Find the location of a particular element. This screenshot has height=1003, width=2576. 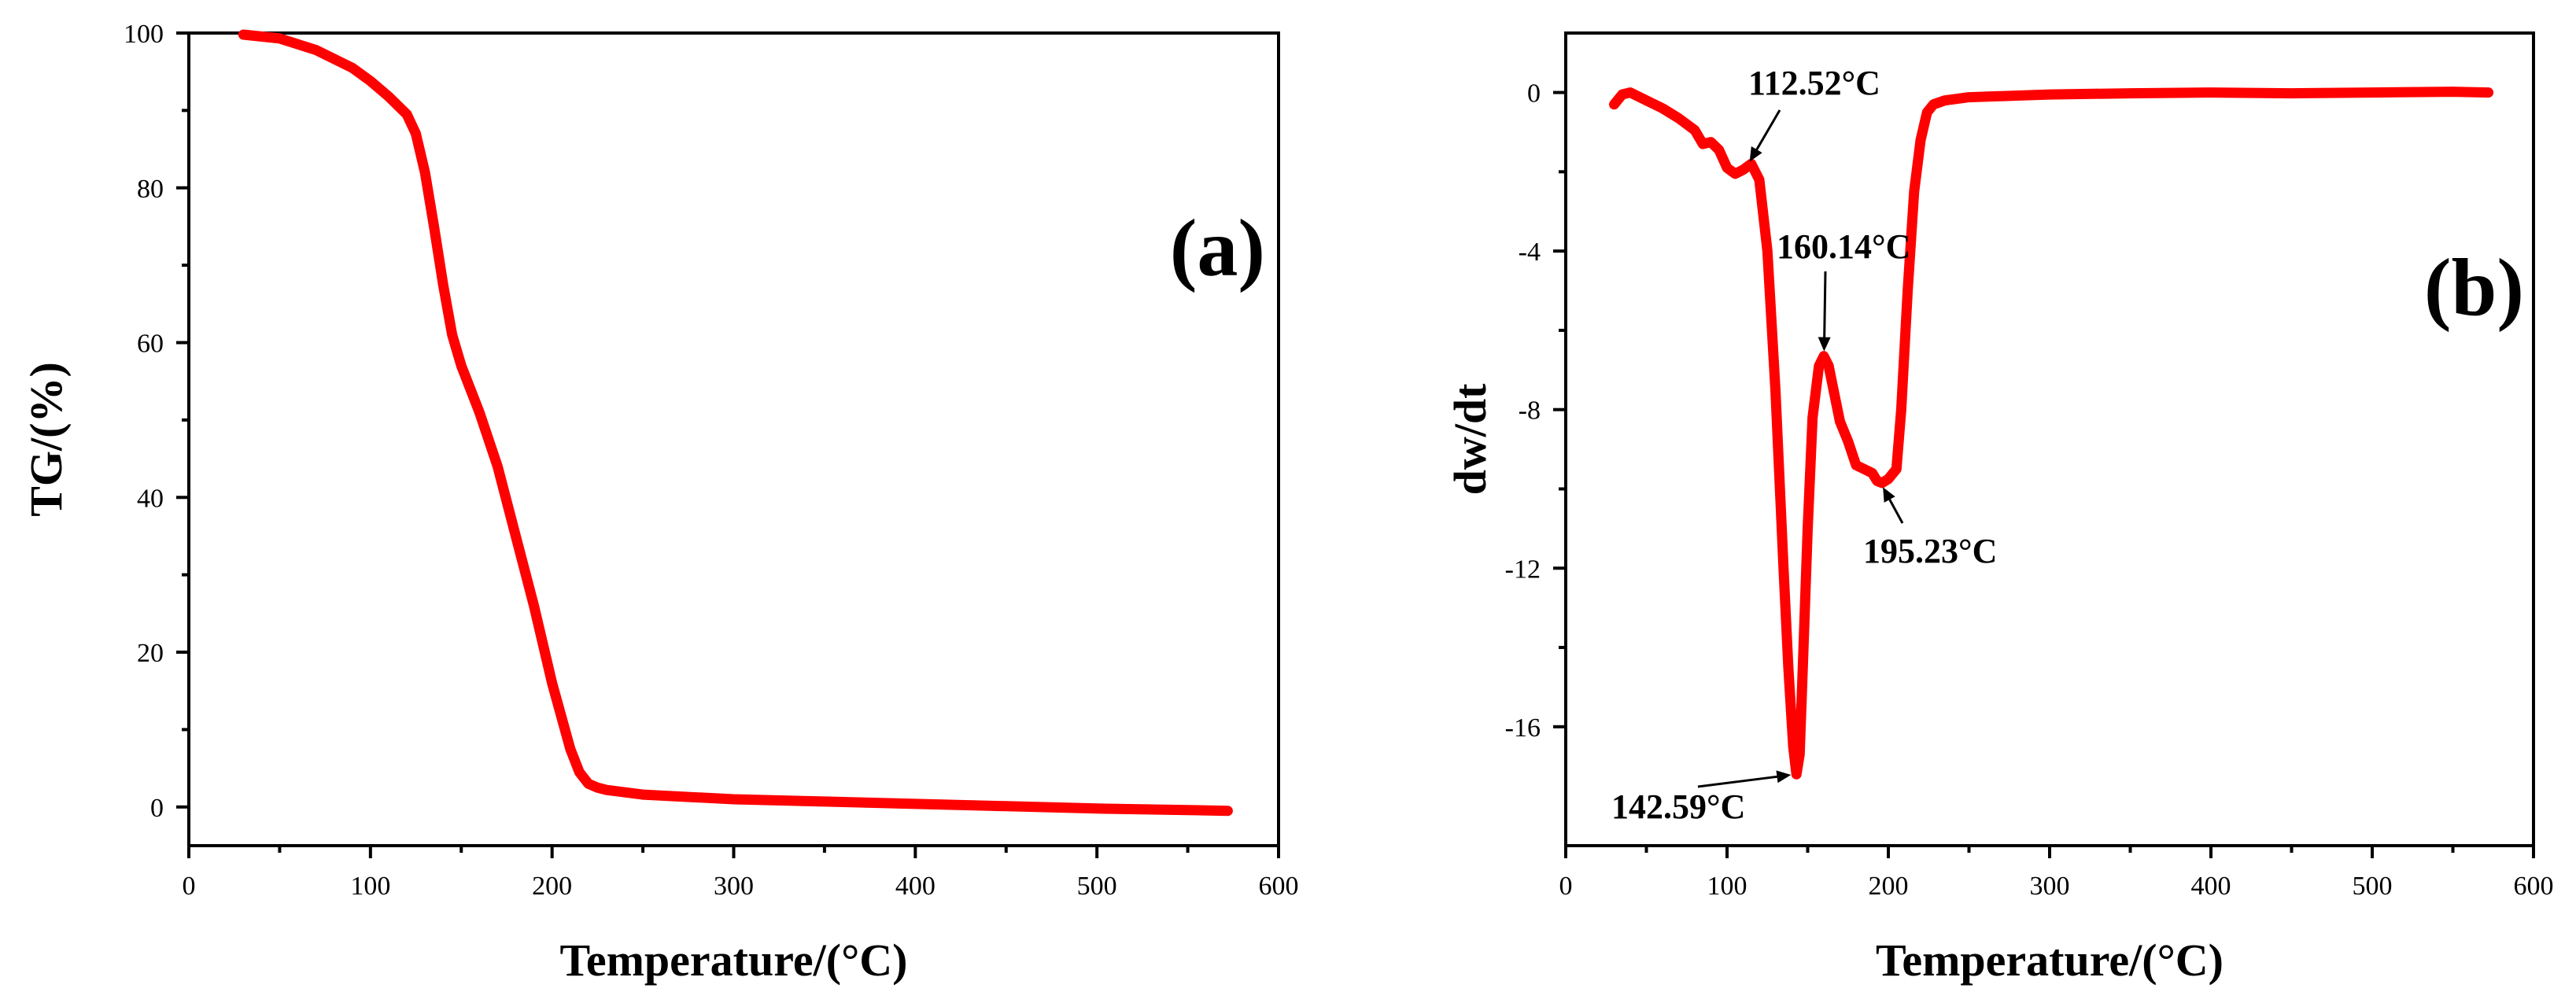

x-tick-label-b-6: 600 is located at coordinates (2534, 886).